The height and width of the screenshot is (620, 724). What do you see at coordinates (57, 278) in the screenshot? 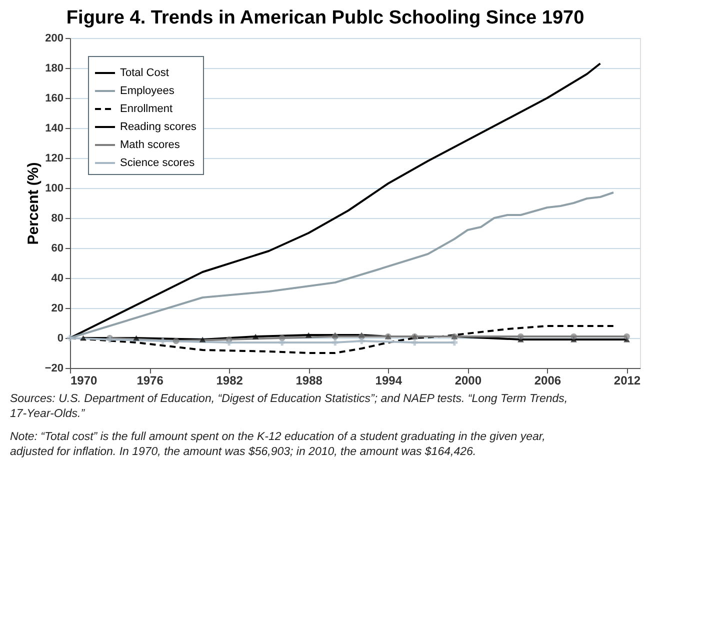
I see `y-tick-label: 40` at bounding box center [57, 278].